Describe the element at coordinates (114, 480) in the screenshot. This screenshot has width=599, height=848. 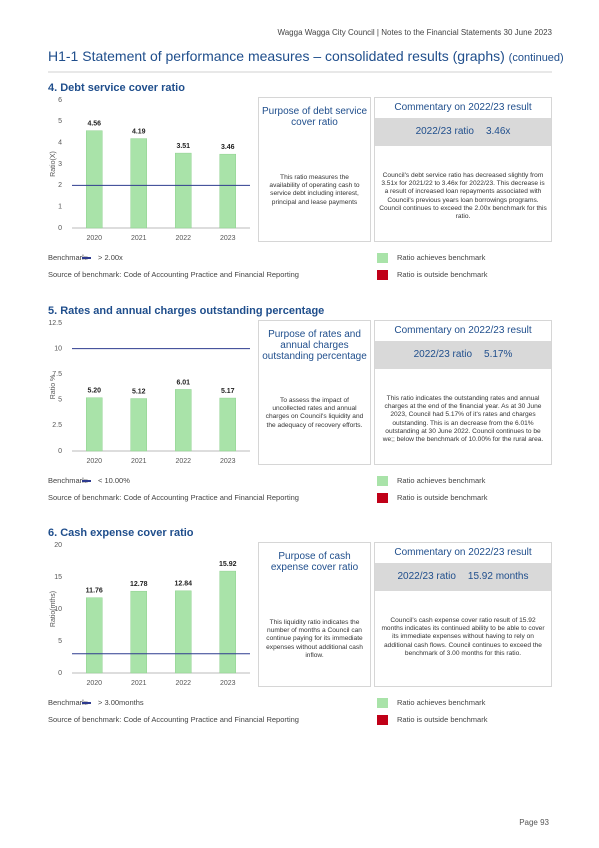
I see `benchmark-value: < 10.00%` at that location.